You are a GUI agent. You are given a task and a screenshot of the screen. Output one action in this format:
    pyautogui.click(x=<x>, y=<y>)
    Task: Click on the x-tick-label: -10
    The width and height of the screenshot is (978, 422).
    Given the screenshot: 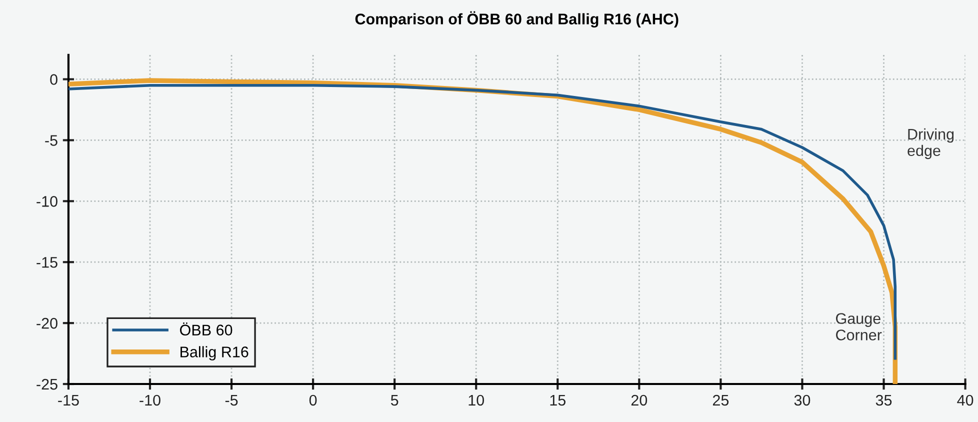 What is the action you would take?
    pyautogui.click(x=150, y=400)
    